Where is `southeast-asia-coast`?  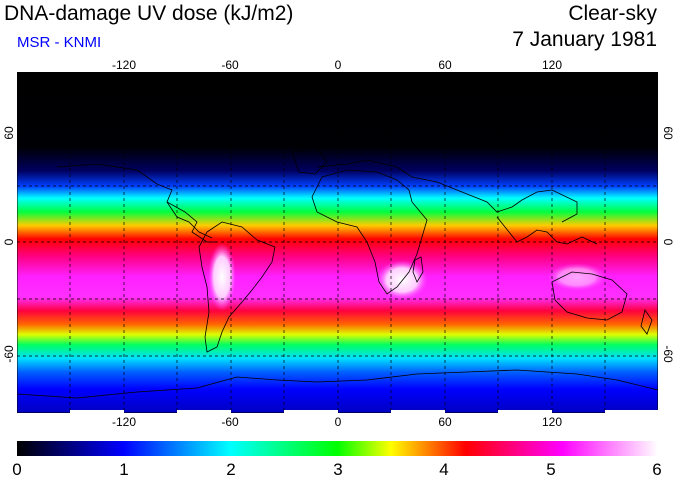
southeast-asia-coast is located at coordinates (547, 230).